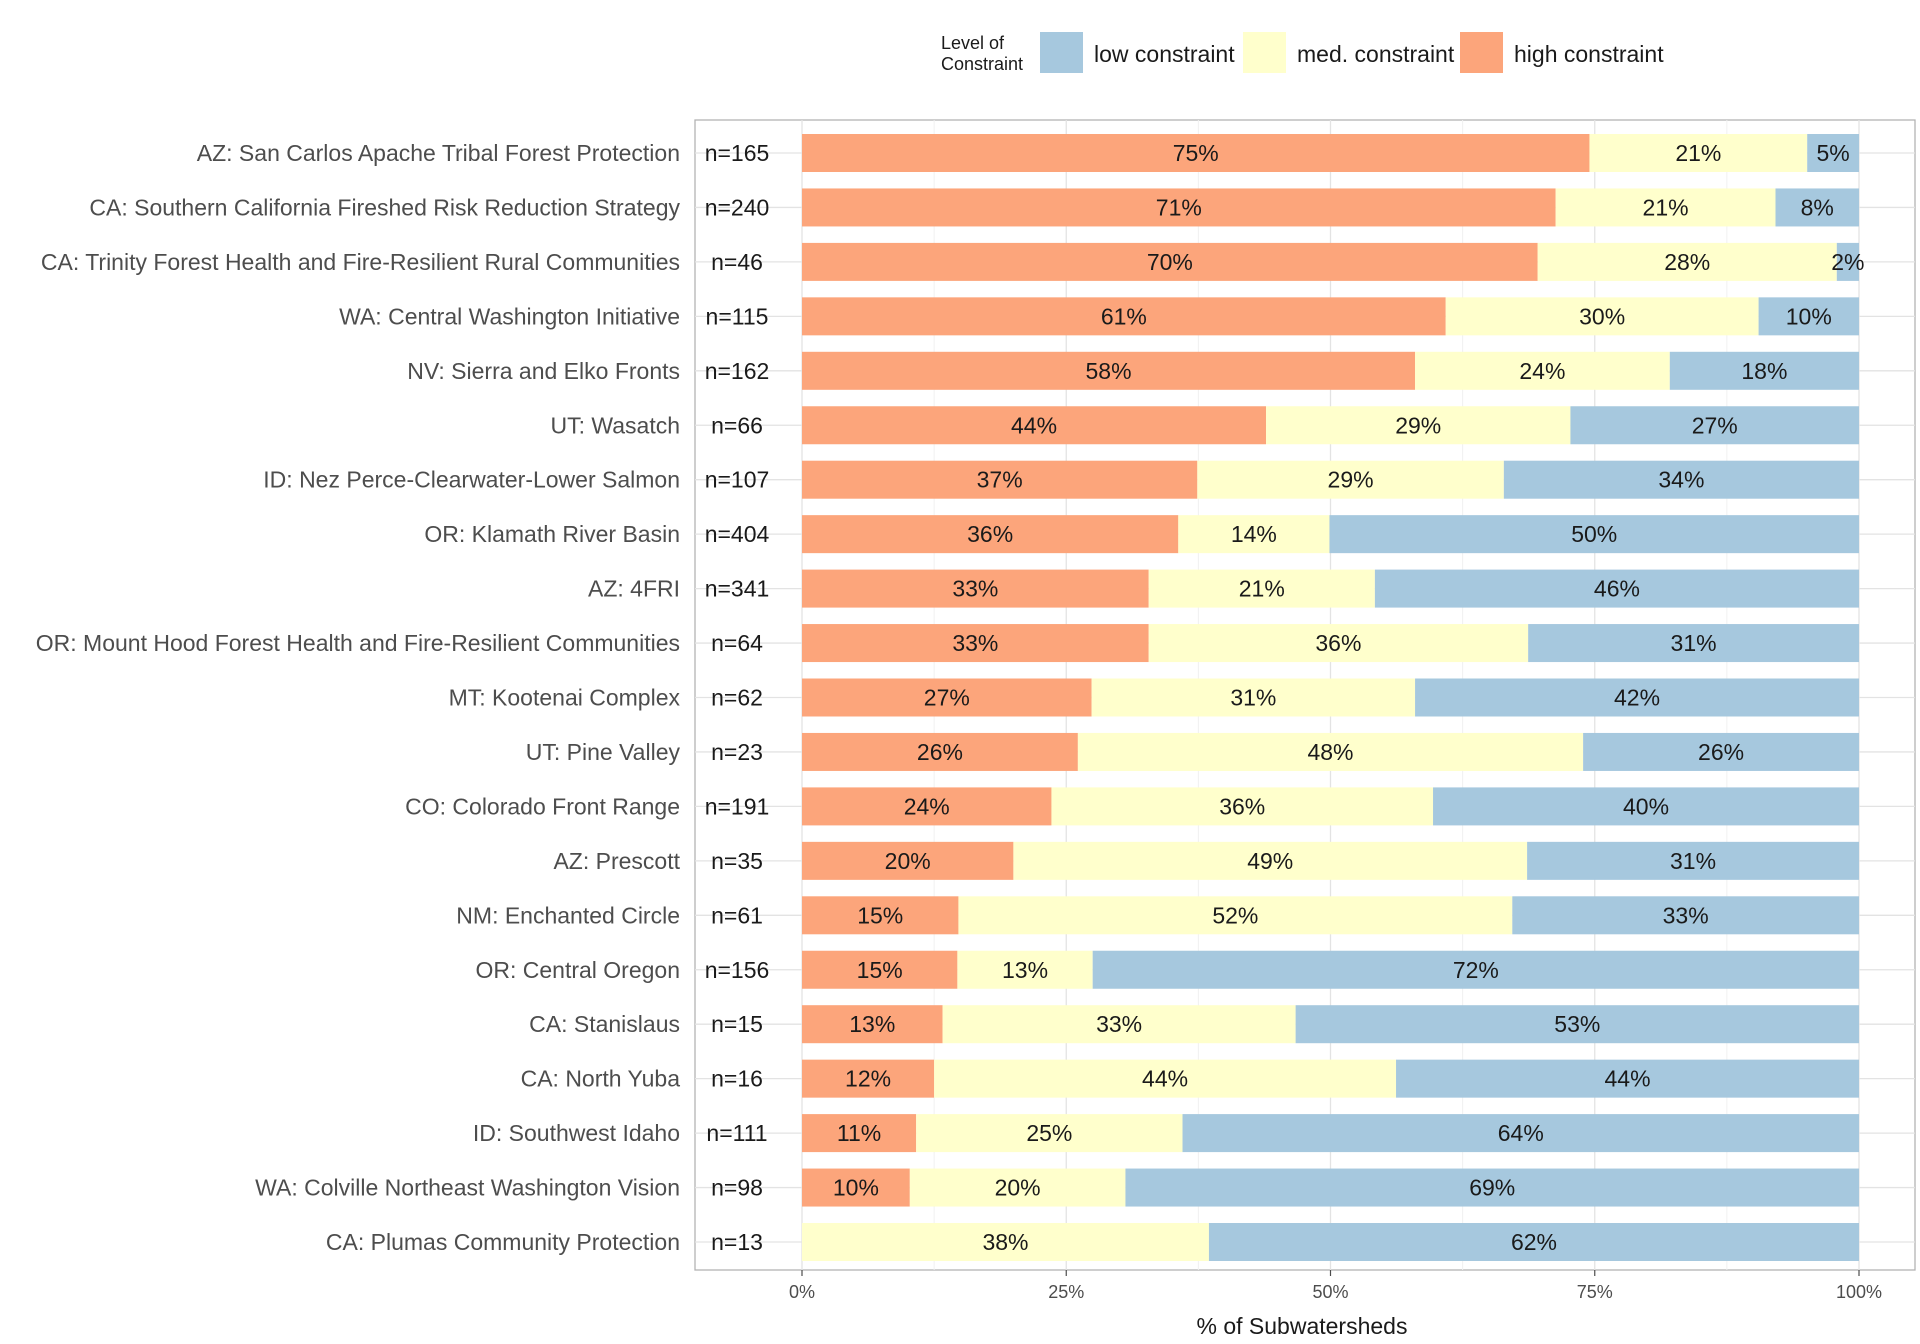 Image resolution: width=1920 pixels, height=1344 pixels. What do you see at coordinates (1302, 1326) in the screenshot?
I see `x-axis-title: % of Subwatersheds` at bounding box center [1302, 1326].